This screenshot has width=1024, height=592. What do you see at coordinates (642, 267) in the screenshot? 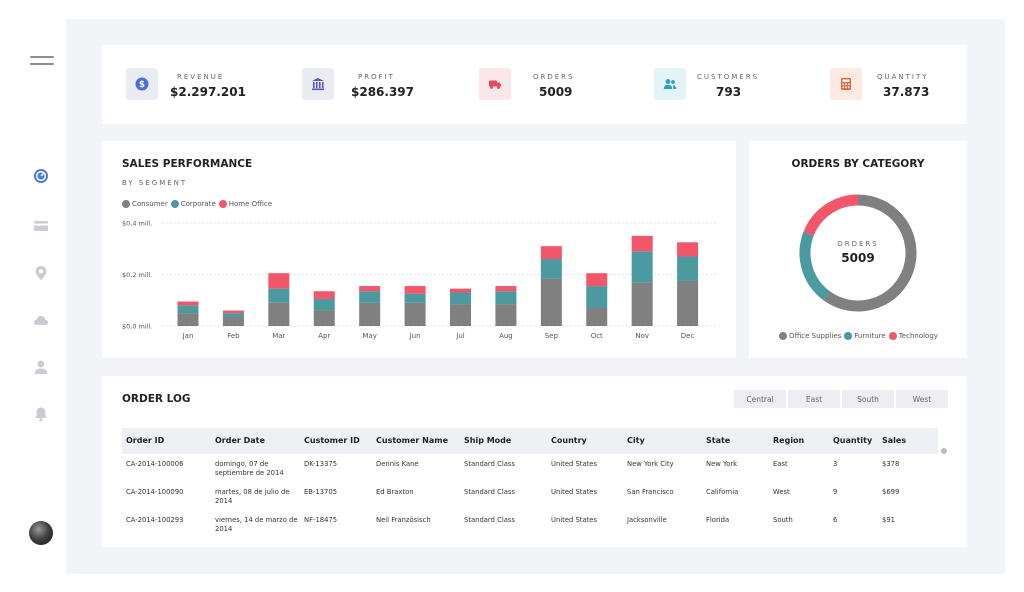
I see `bar-nov-corporate` at bounding box center [642, 267].